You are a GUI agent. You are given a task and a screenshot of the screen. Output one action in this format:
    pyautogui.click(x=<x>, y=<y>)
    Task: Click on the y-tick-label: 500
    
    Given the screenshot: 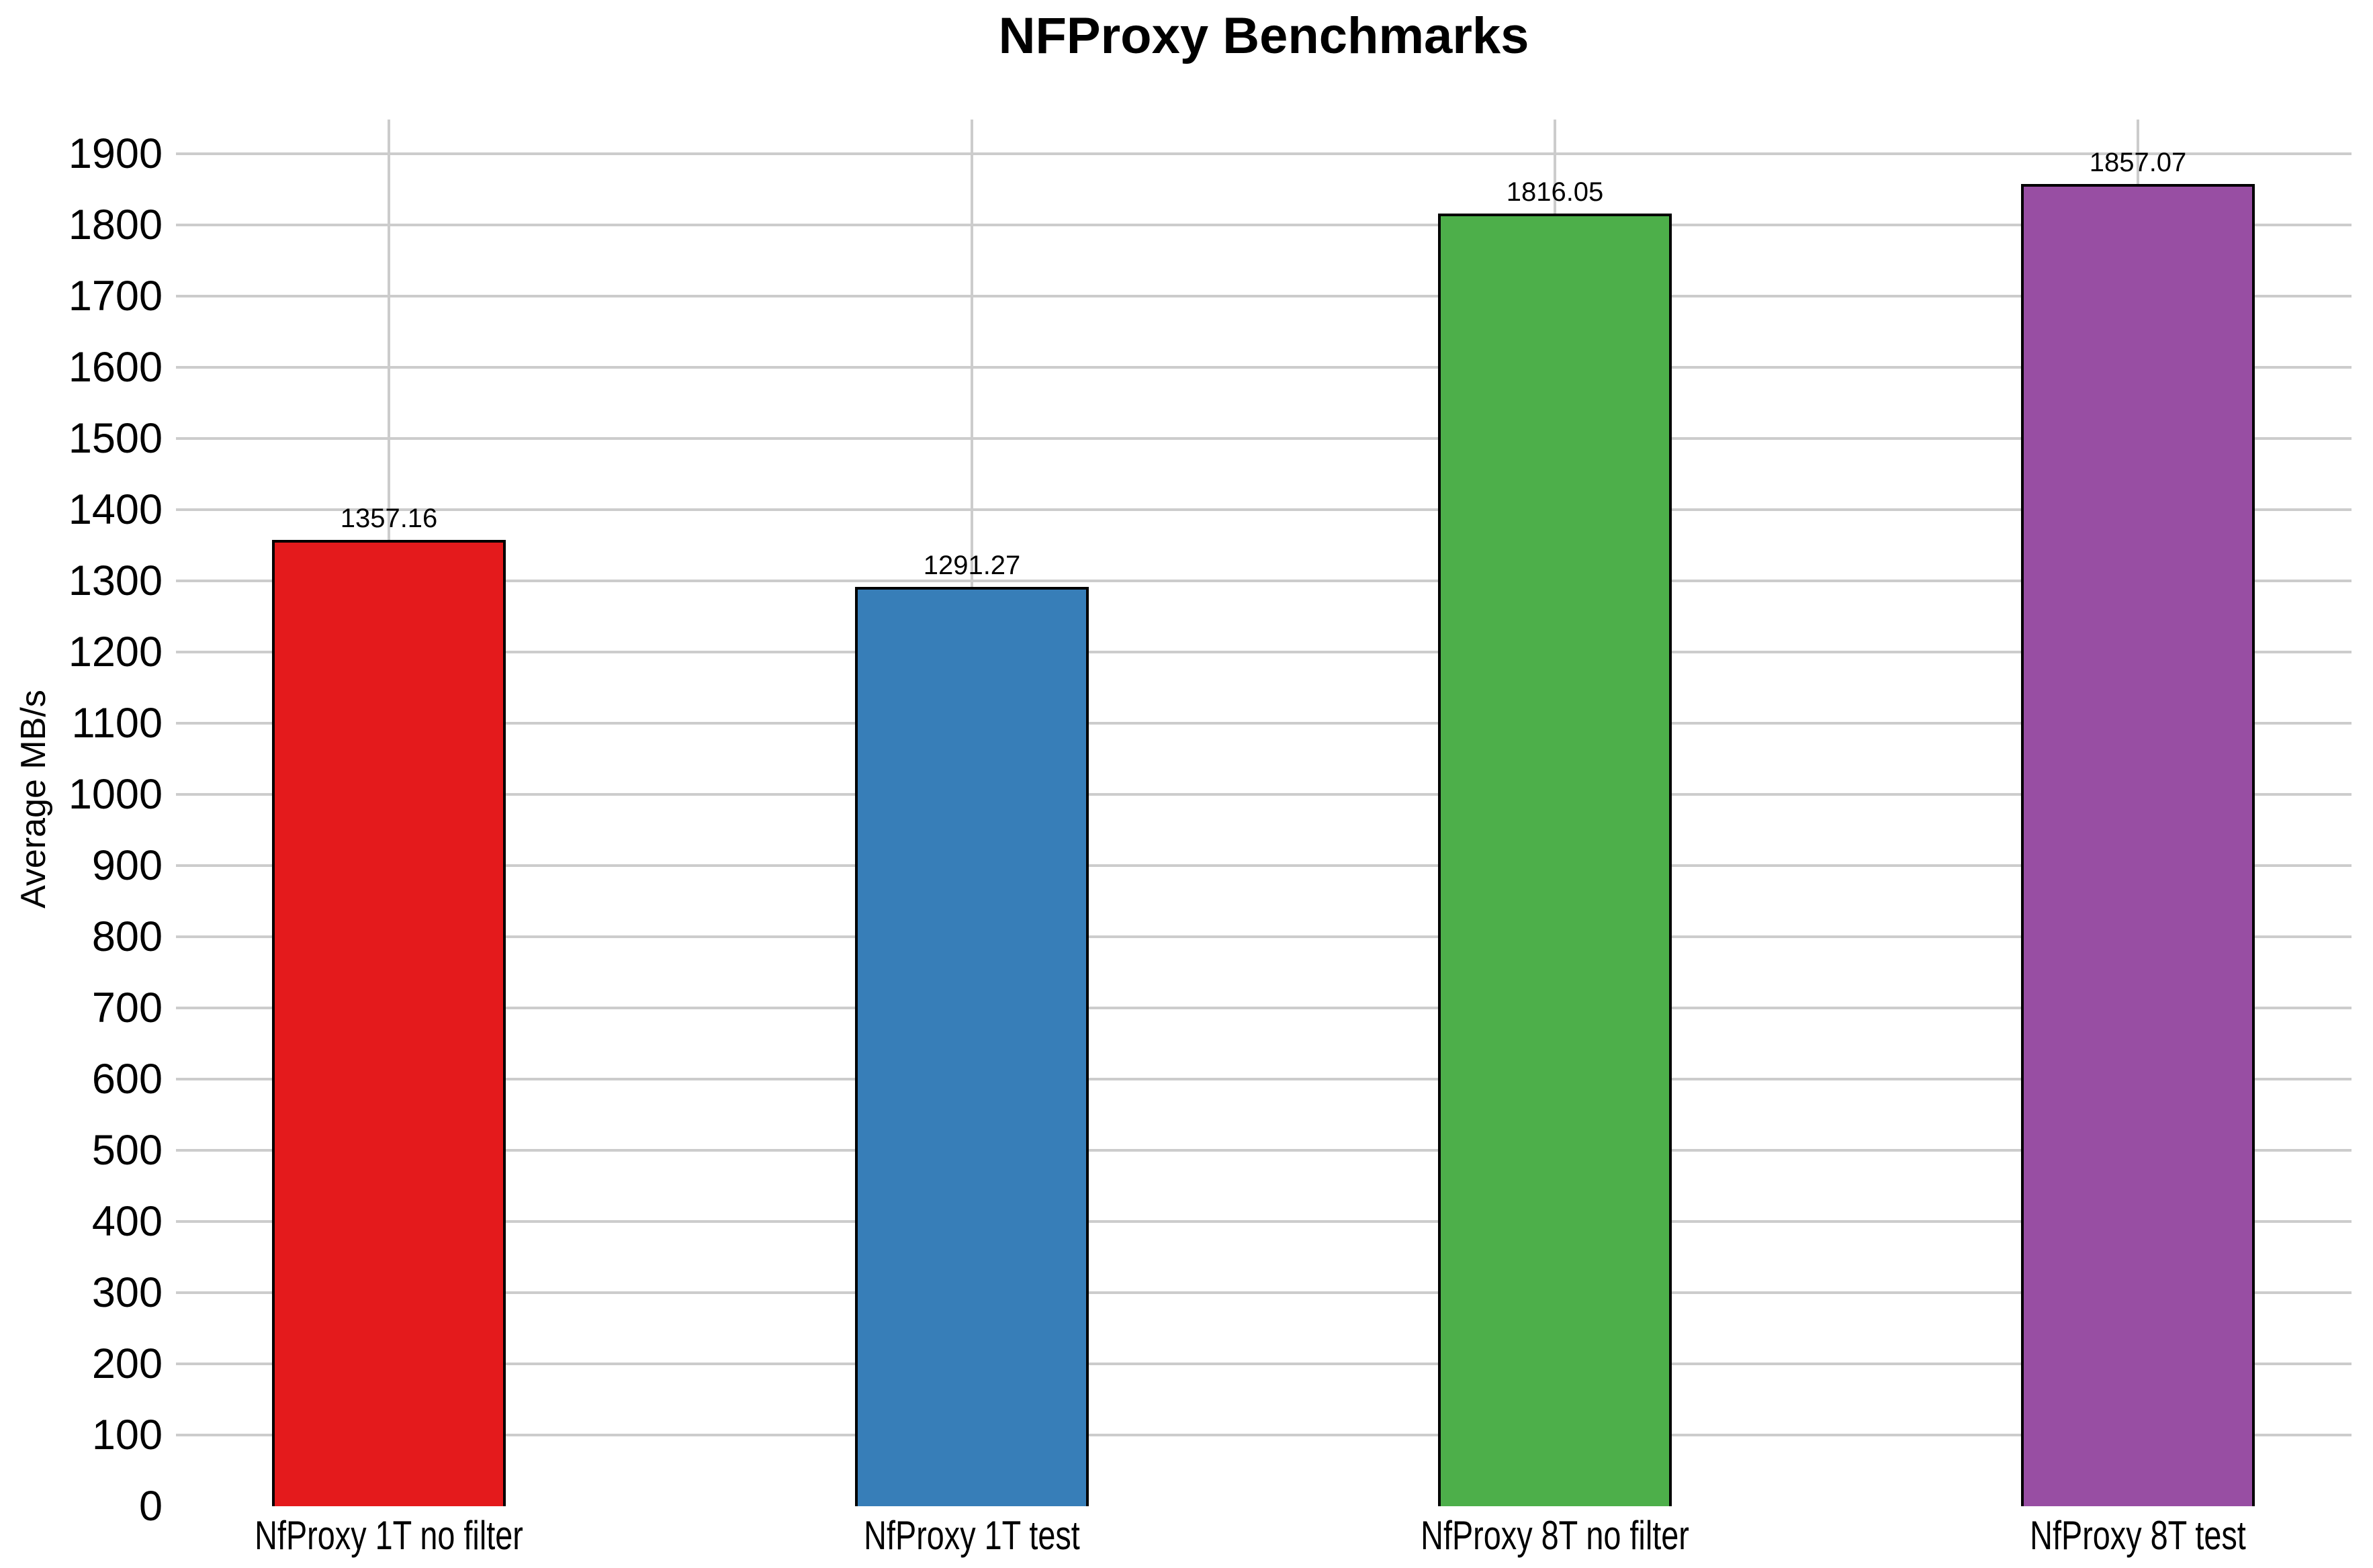 What is the action you would take?
    pyautogui.click(x=127, y=1150)
    